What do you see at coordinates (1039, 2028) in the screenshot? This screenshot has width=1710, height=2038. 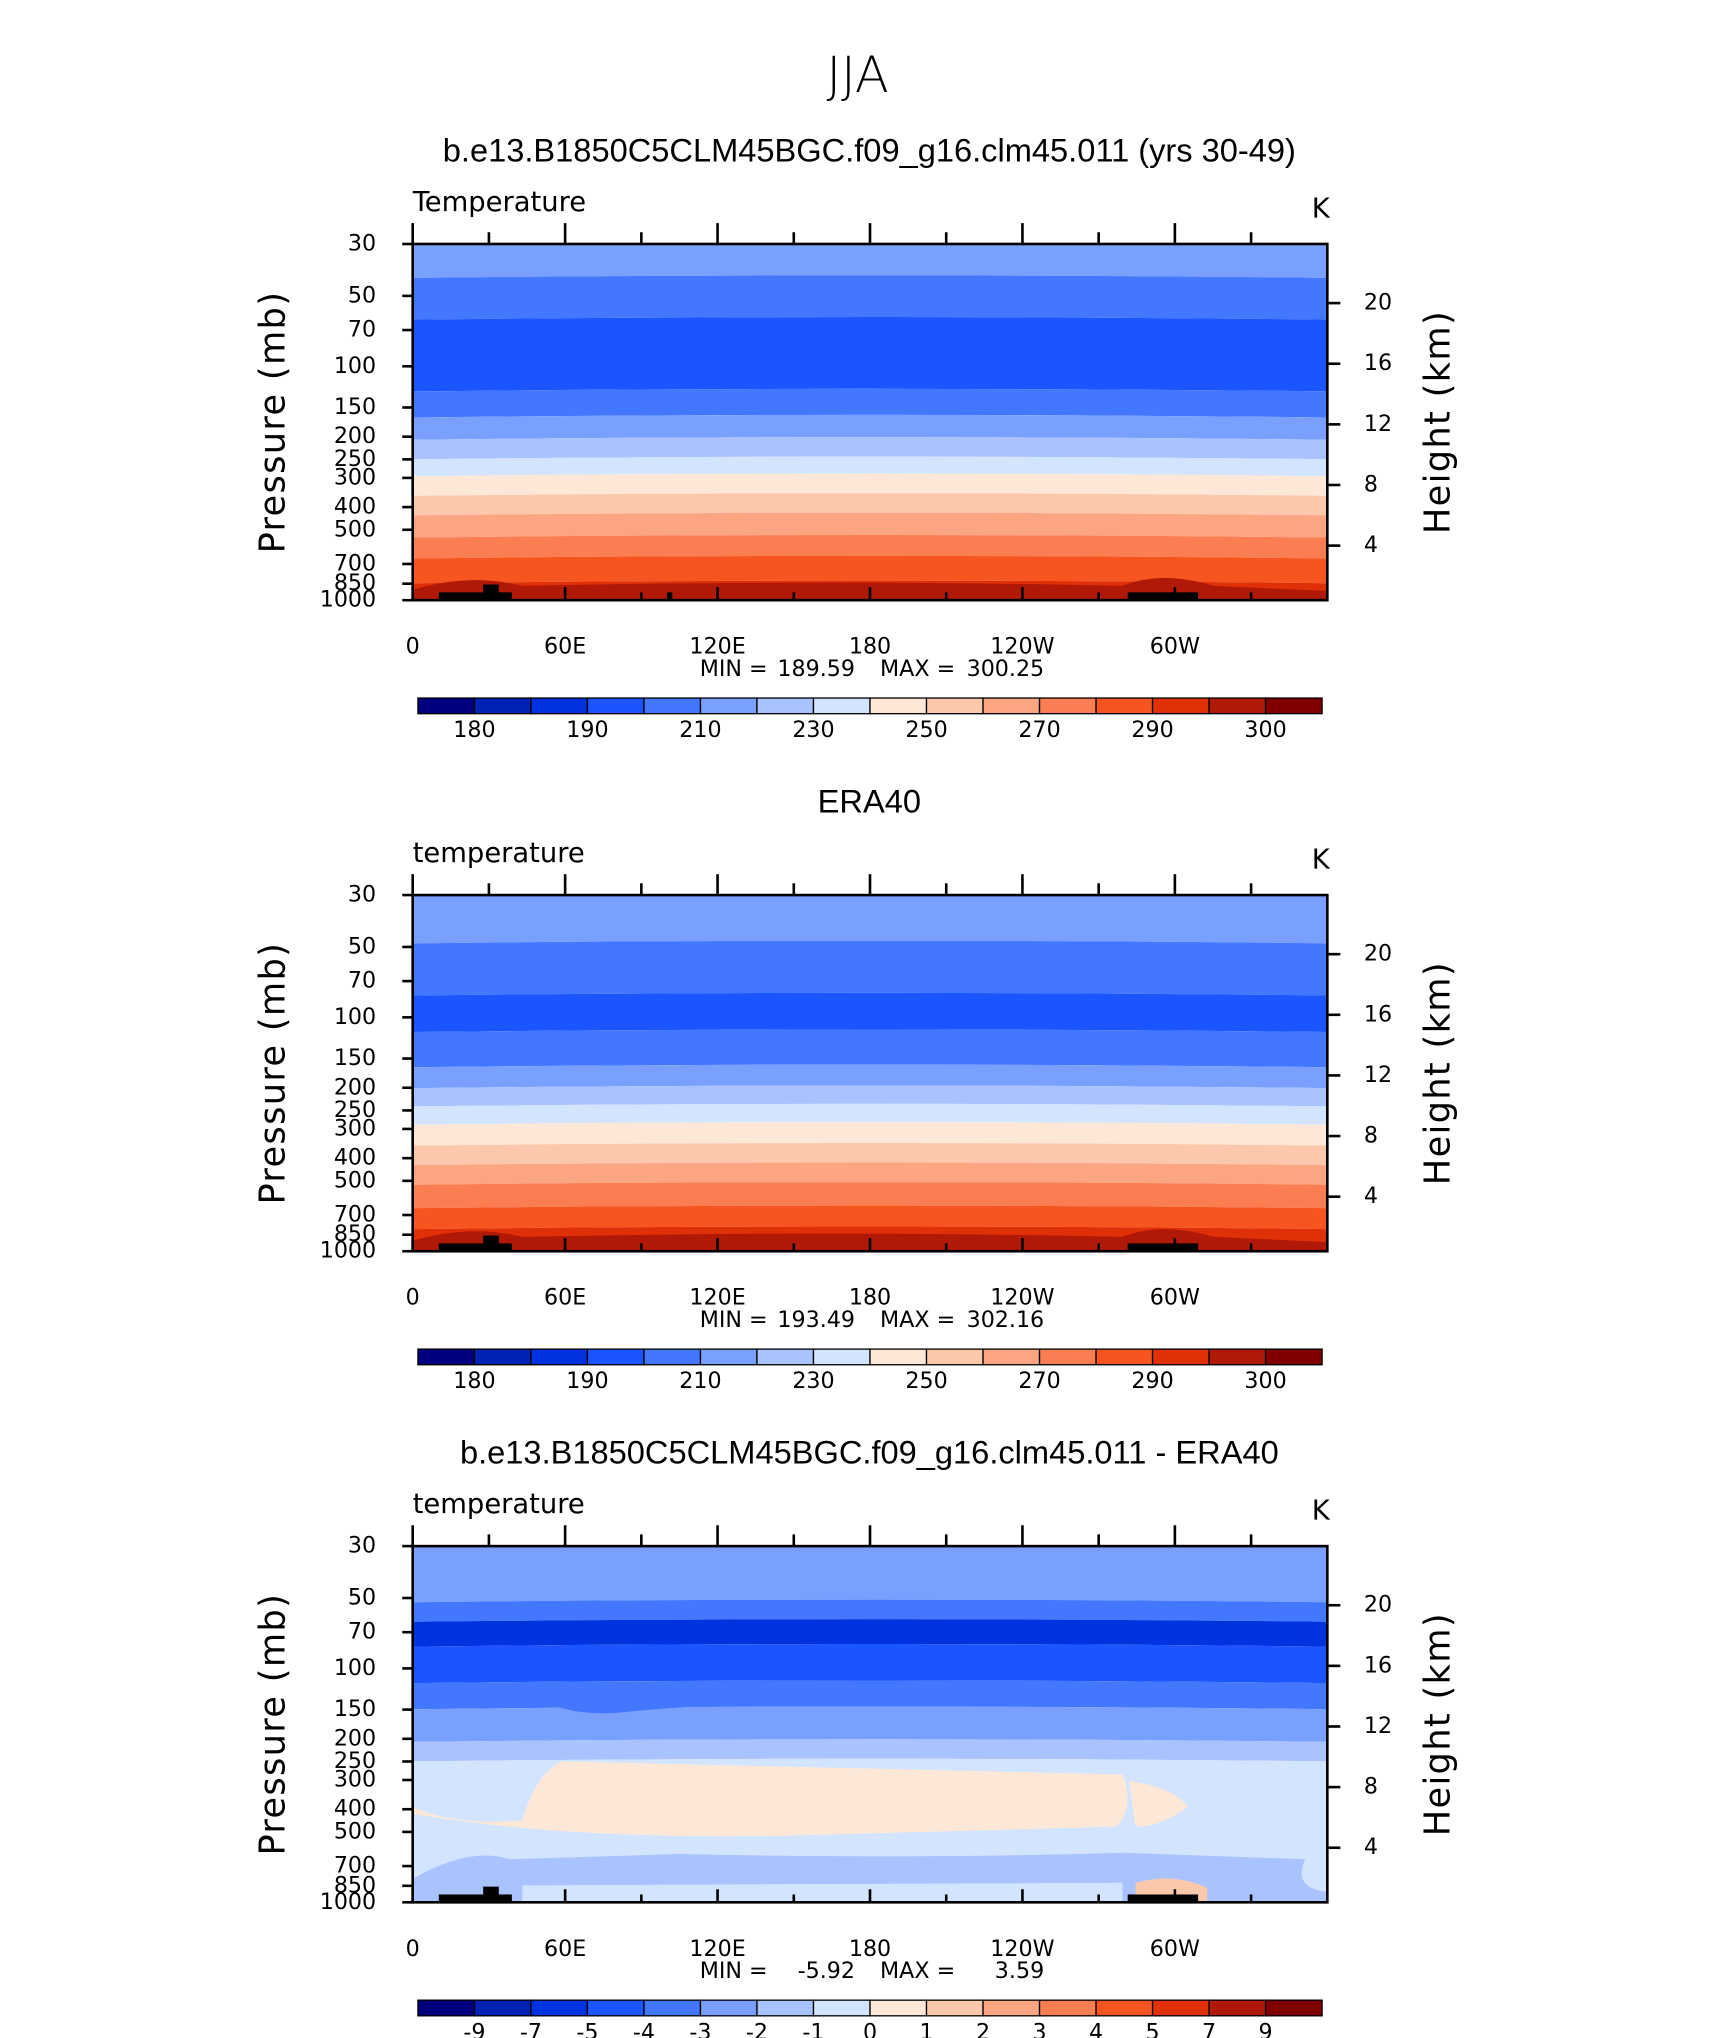 I see `colorbar-label: 3` at bounding box center [1039, 2028].